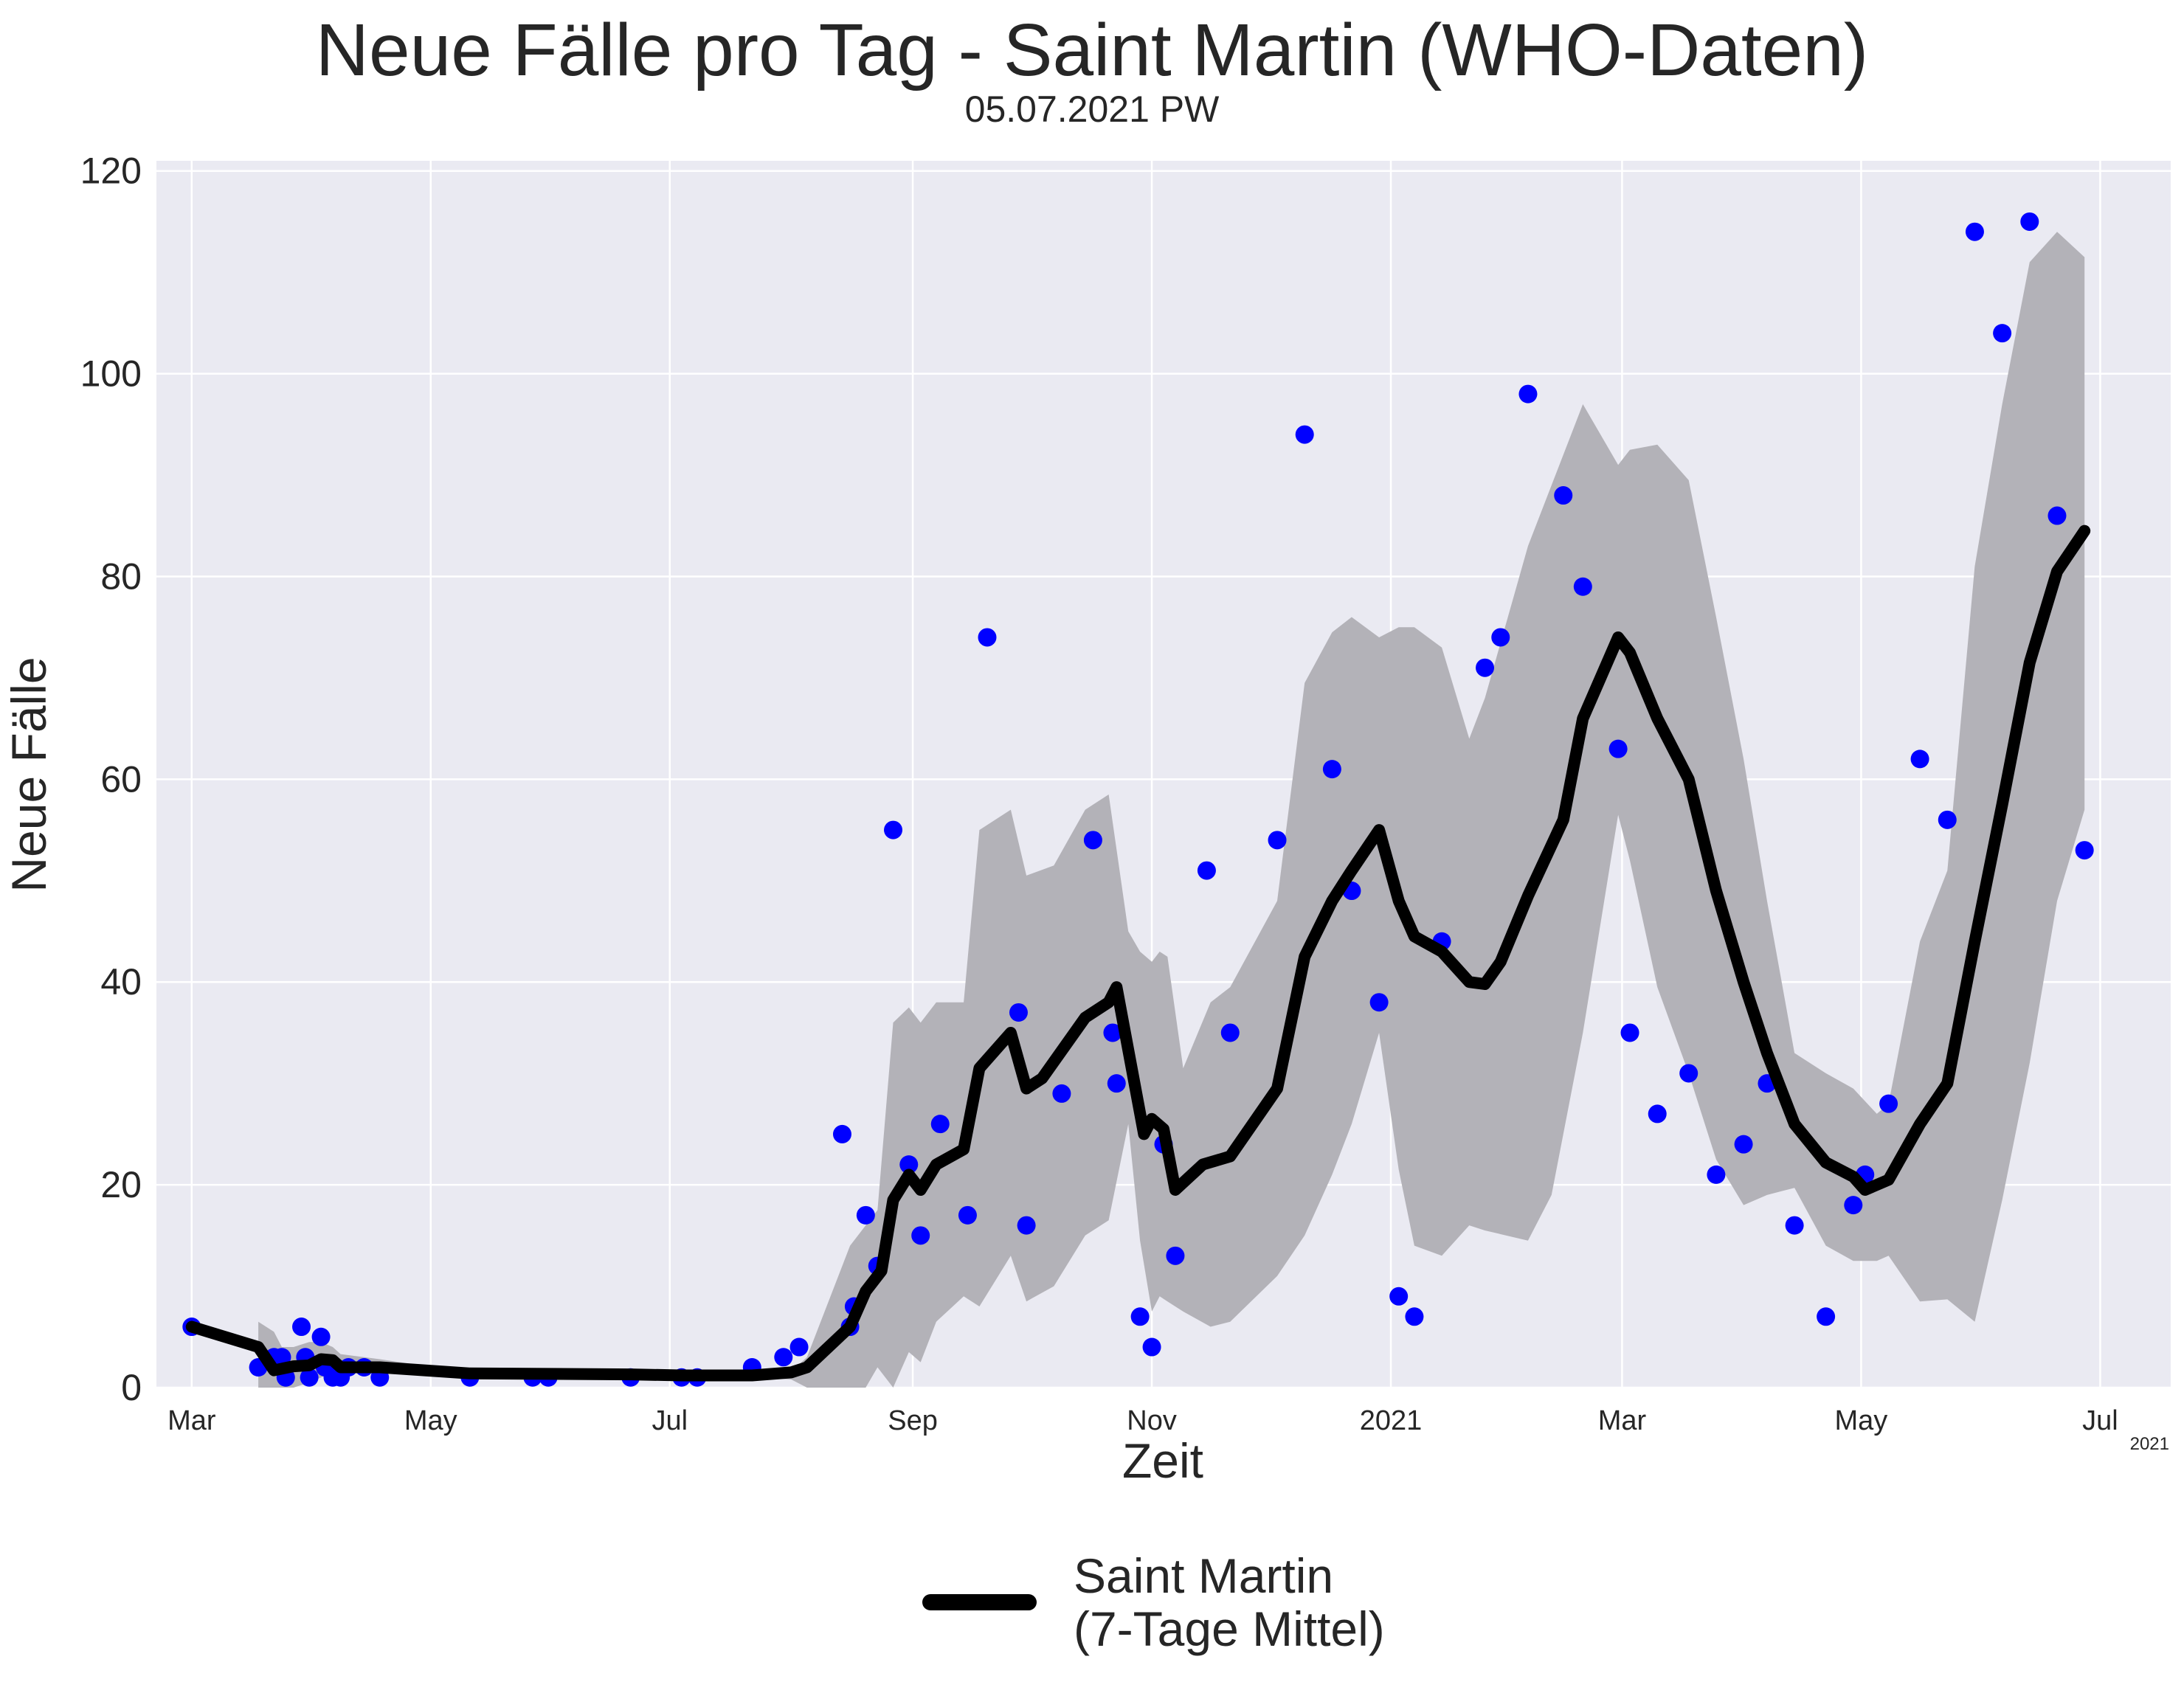 The height and width of the screenshot is (1693, 2184). What do you see at coordinates (1092, 109) in the screenshot?
I see `chart-subtitle: 05.07.2021 PW` at bounding box center [1092, 109].